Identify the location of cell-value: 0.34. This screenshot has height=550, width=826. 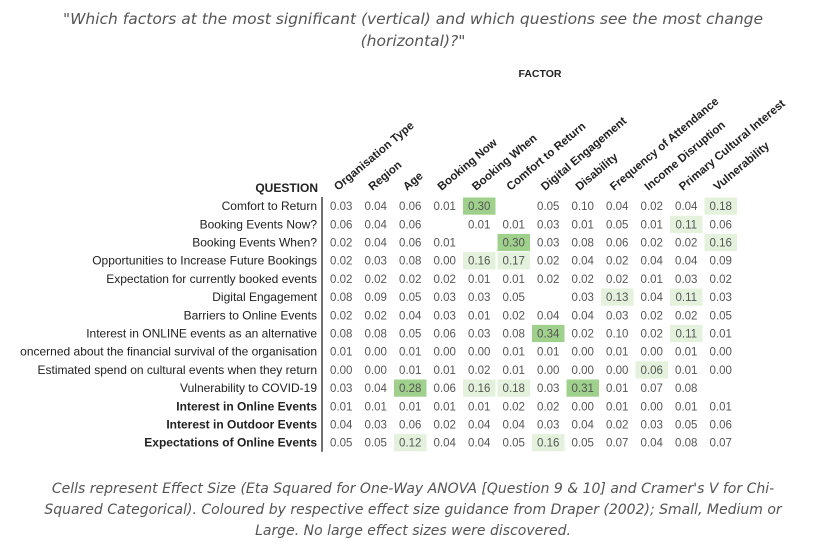
(548, 335).